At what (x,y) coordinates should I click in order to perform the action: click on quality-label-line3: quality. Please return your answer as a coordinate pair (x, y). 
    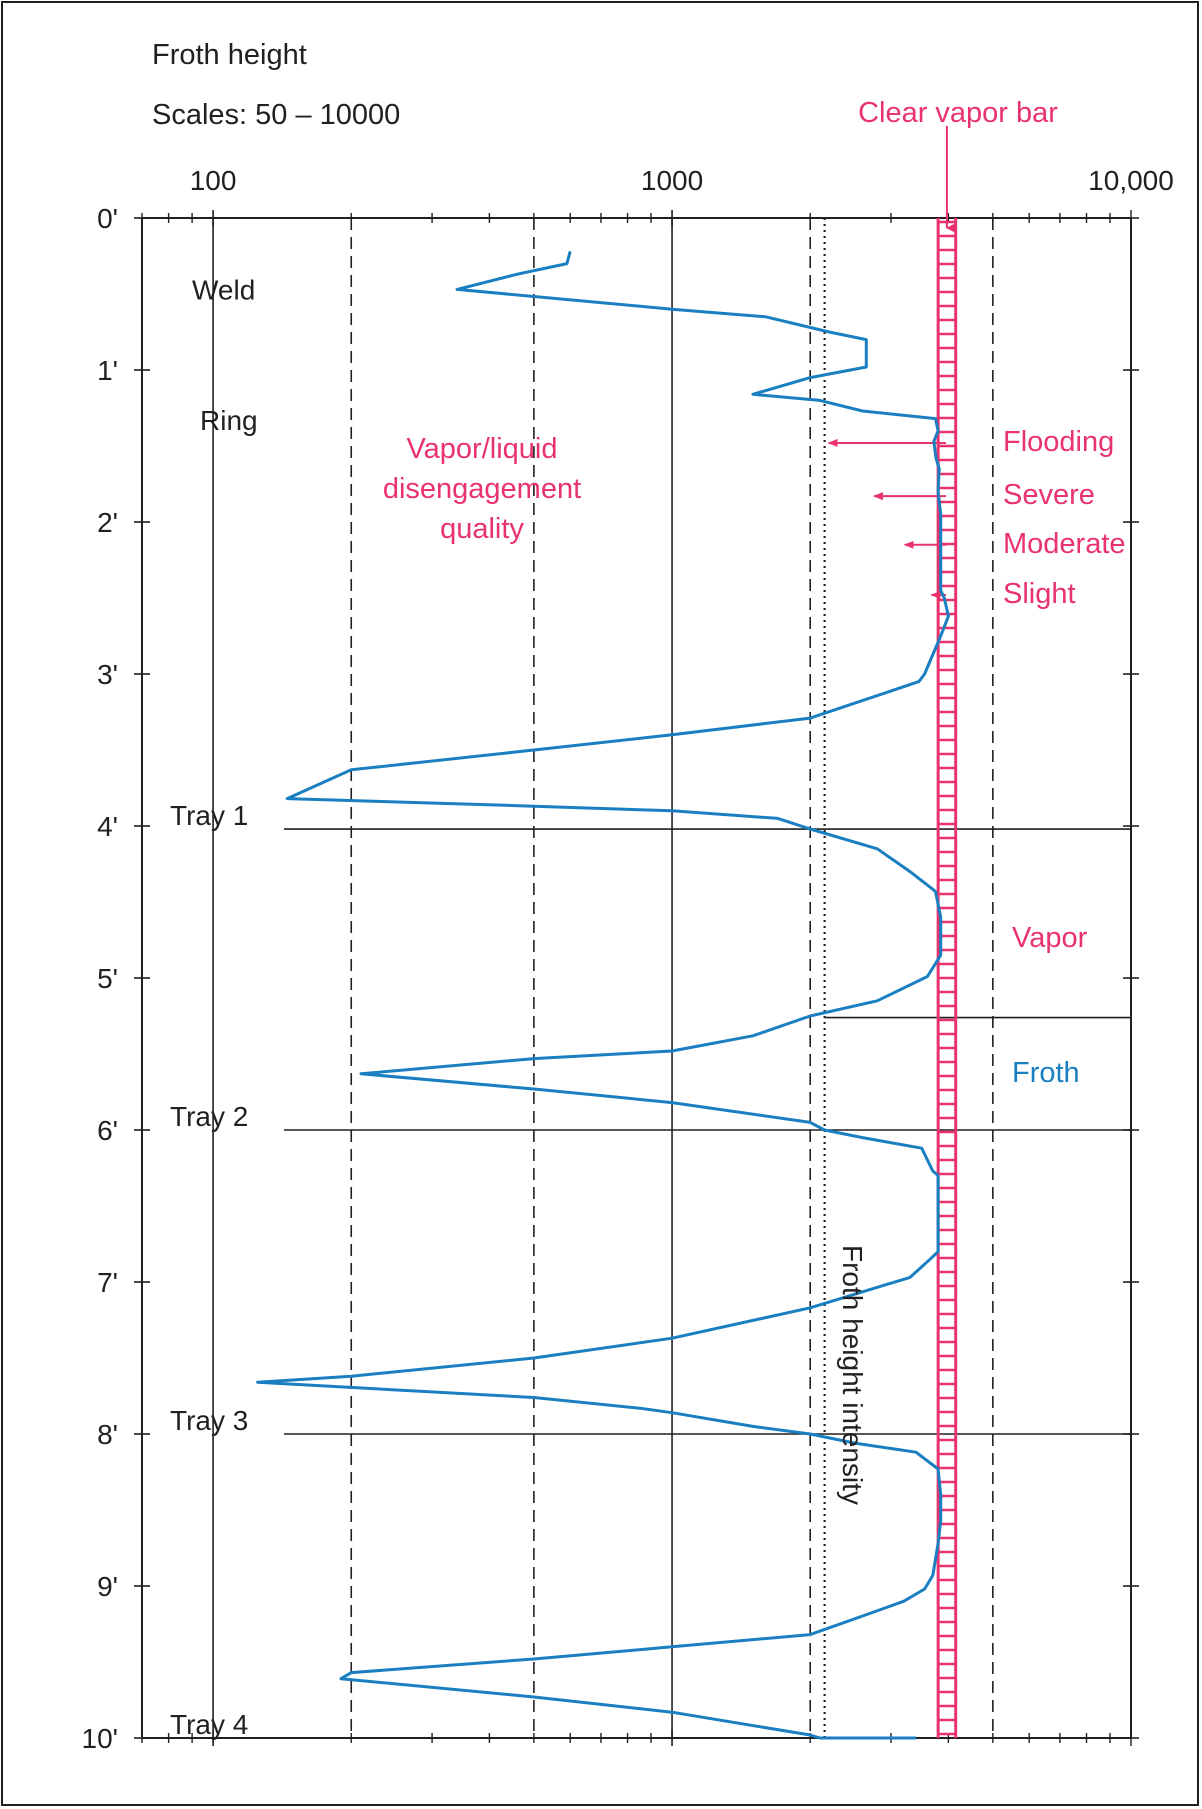
    Looking at the image, I should click on (482, 529).